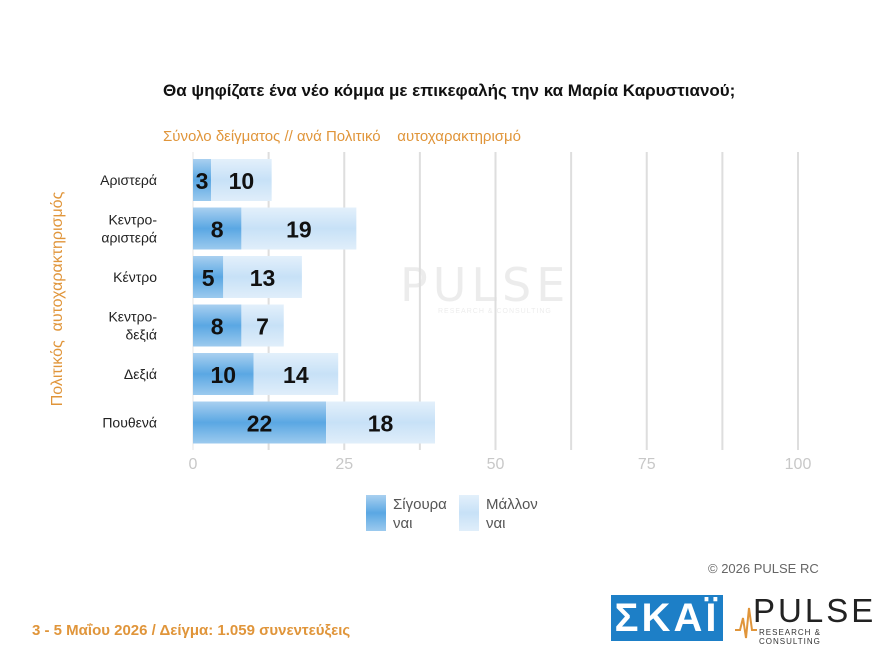 This screenshot has width=880, height=660. I want to click on data-label: 22, so click(260, 424).